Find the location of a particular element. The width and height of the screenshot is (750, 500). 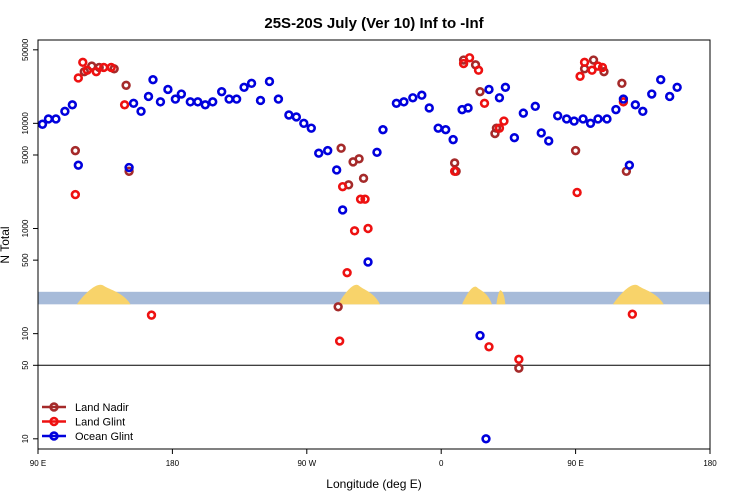

legend-item: Land Glint is located at coordinates (83, 423).